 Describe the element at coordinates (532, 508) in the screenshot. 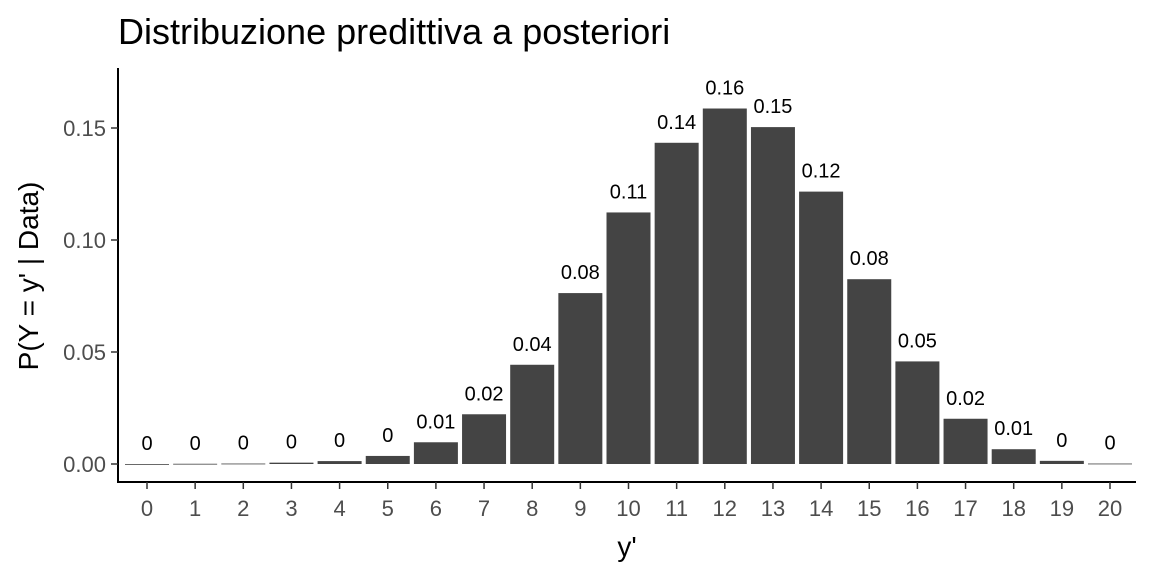

I see `x-tick-label-8: 8` at that location.